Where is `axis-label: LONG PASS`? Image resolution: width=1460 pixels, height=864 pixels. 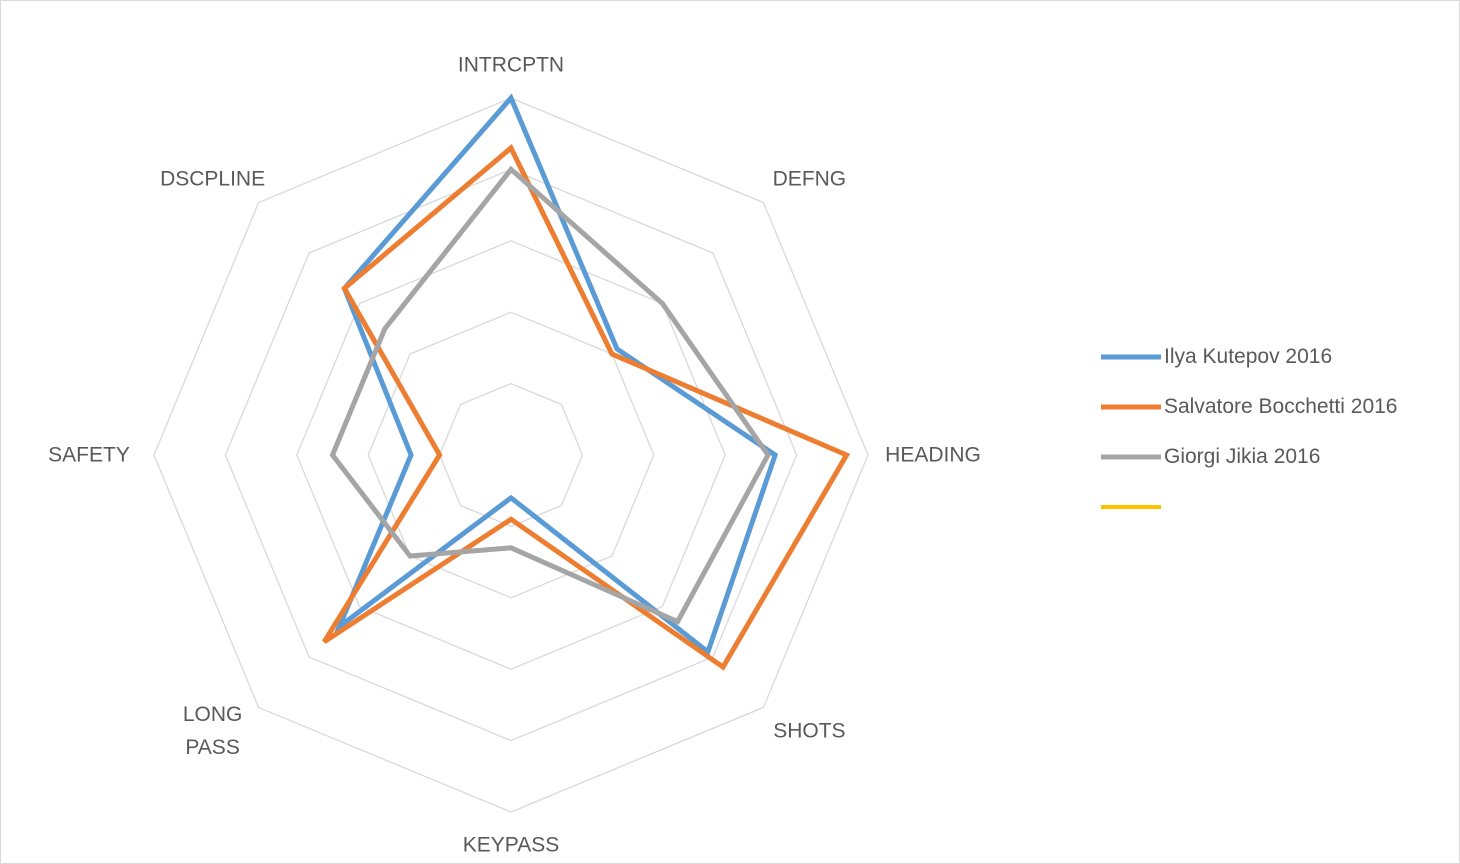 axis-label: LONG PASS is located at coordinates (212, 730).